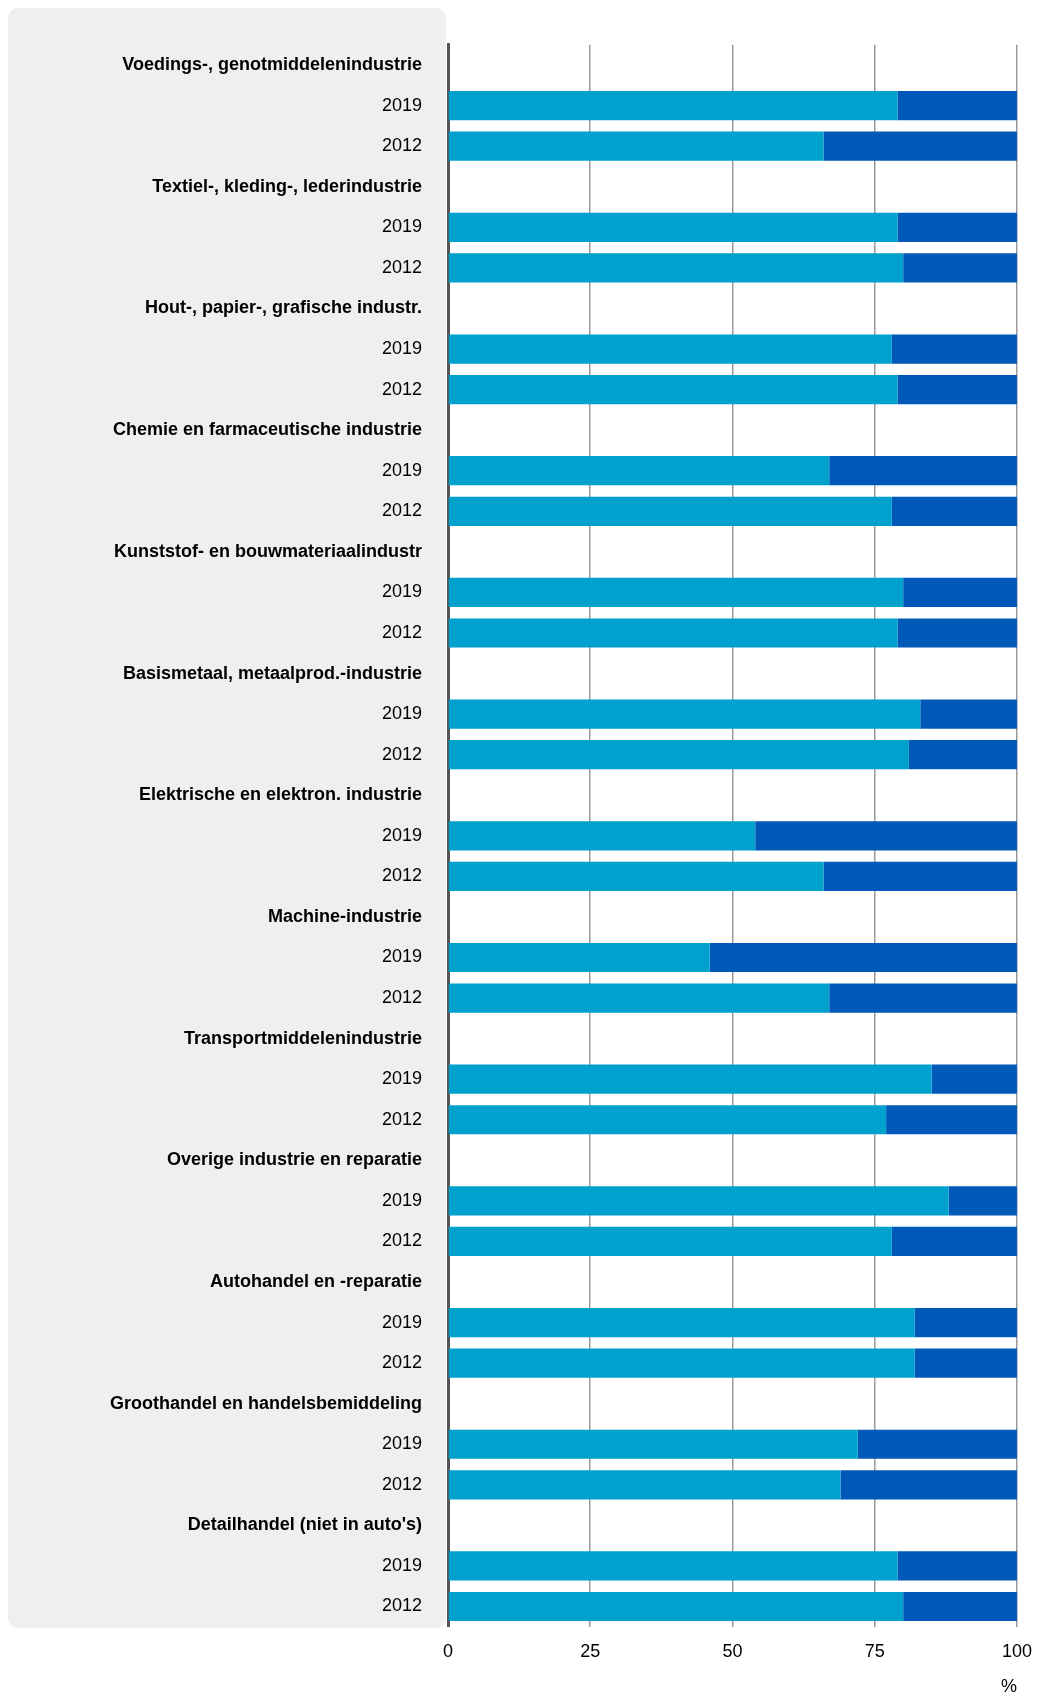 This screenshot has height=1706, width=1054. What do you see at coordinates (294, 1159) in the screenshot?
I see `y-tick-label: Overige industrie en reparatie` at bounding box center [294, 1159].